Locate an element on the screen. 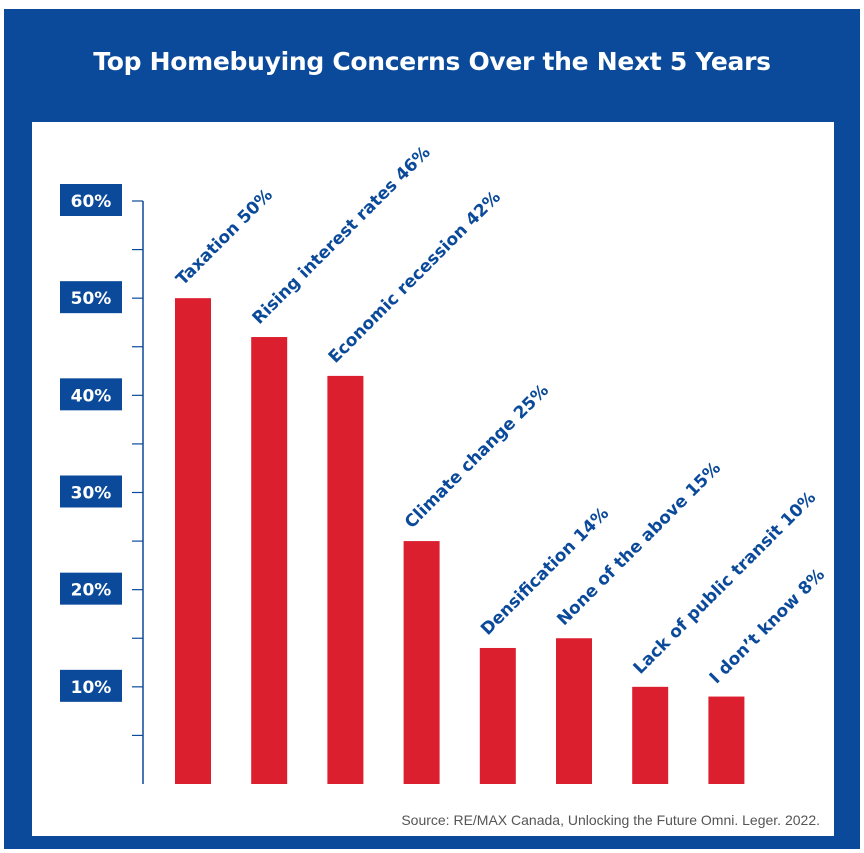  y-tick-label: 30% is located at coordinates (91, 494).